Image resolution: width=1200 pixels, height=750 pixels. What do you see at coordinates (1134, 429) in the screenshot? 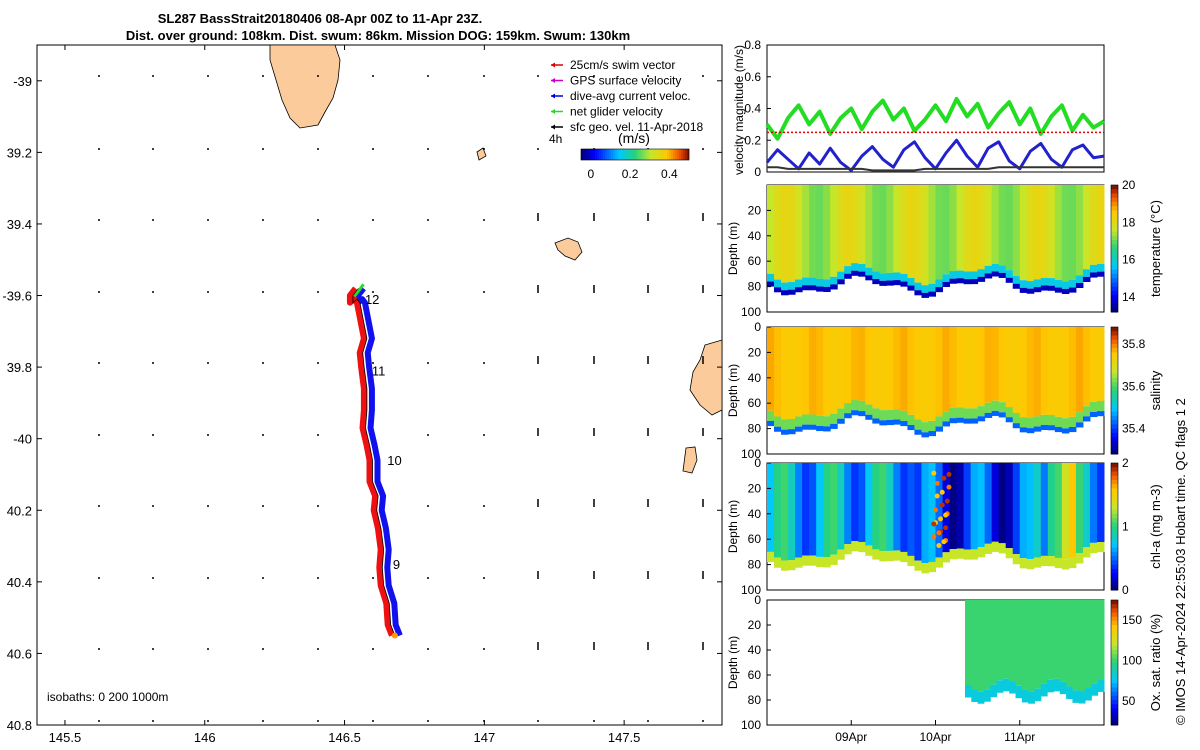
I see `colorbar-tick-label: 35.4` at bounding box center [1134, 429].